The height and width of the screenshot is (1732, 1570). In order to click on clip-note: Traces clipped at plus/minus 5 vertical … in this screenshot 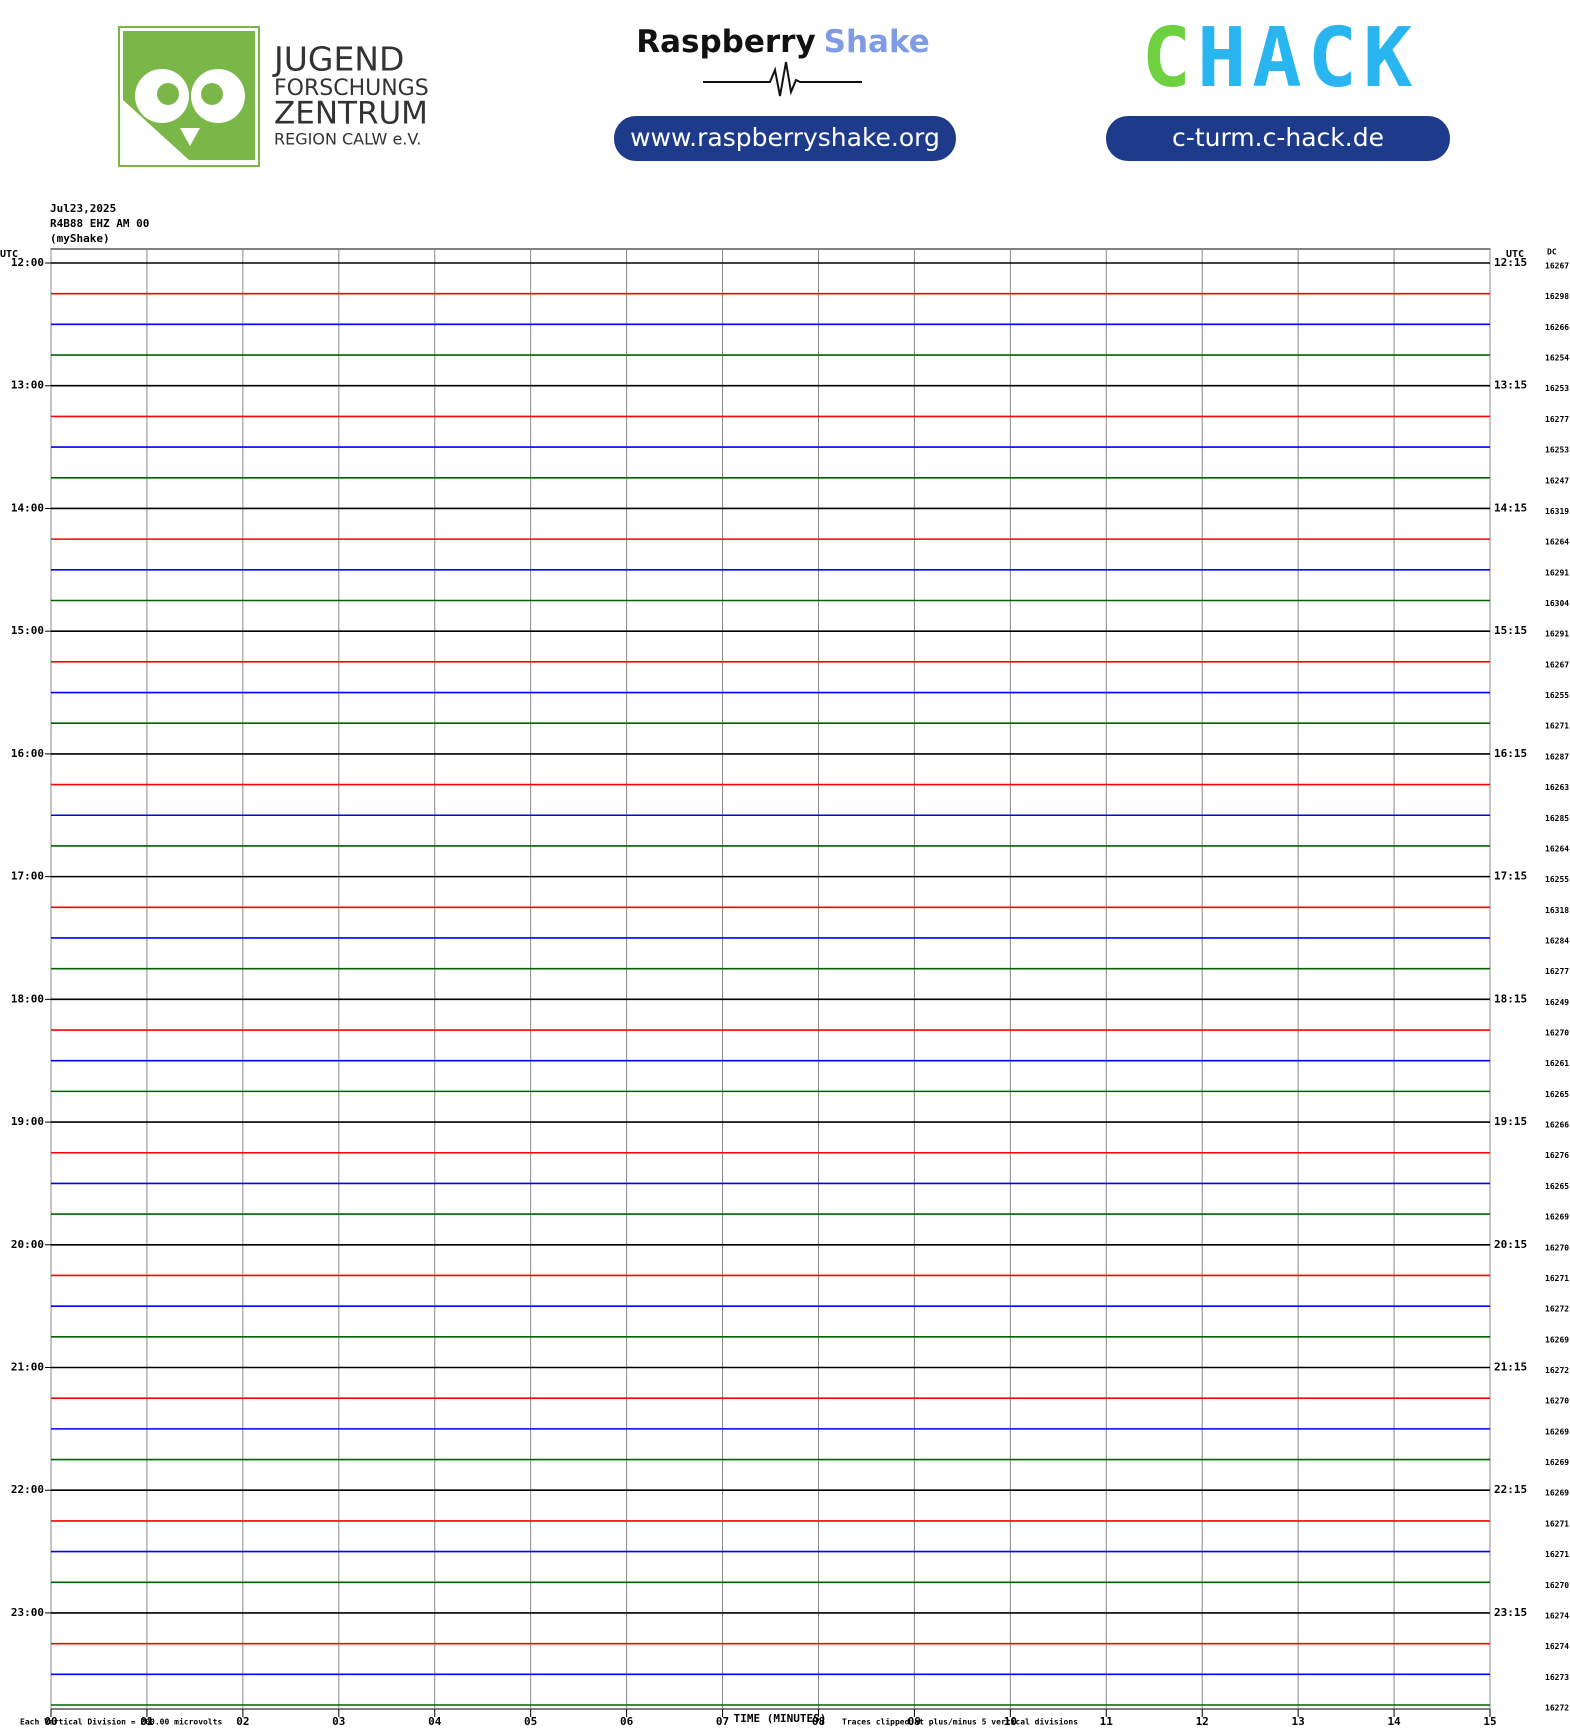, I will do `click(960, 1722)`.